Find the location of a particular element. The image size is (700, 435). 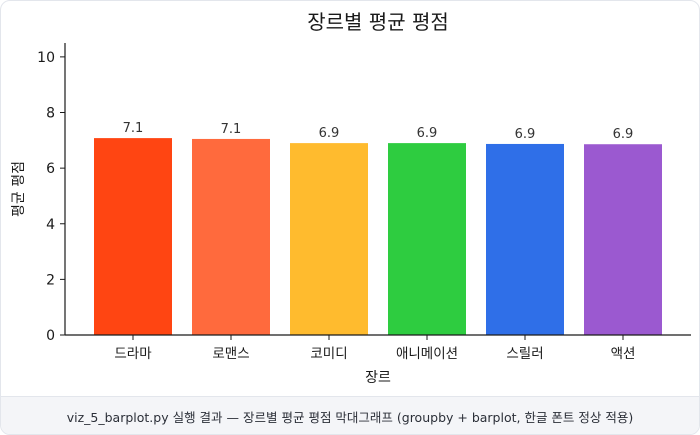

x-tick-label: 애니메이션 is located at coordinates (427, 354).